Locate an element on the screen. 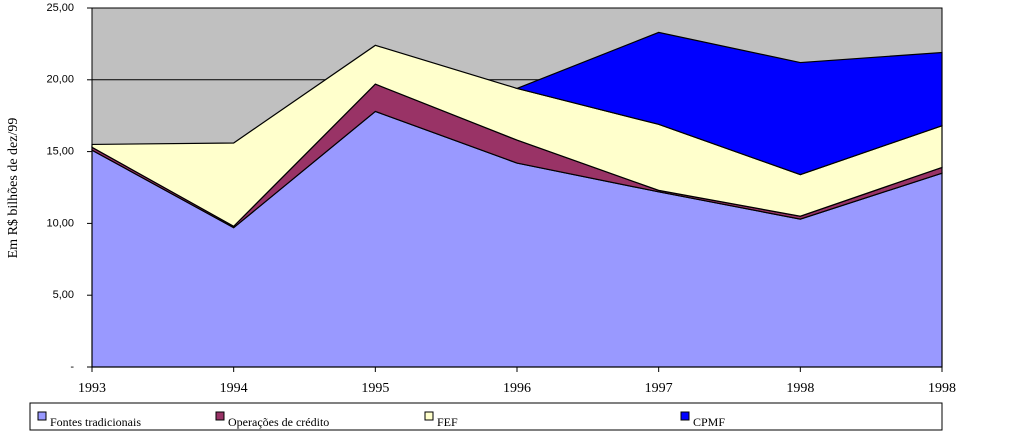  y-tick-label: 10,00 is located at coordinates (60, 223).